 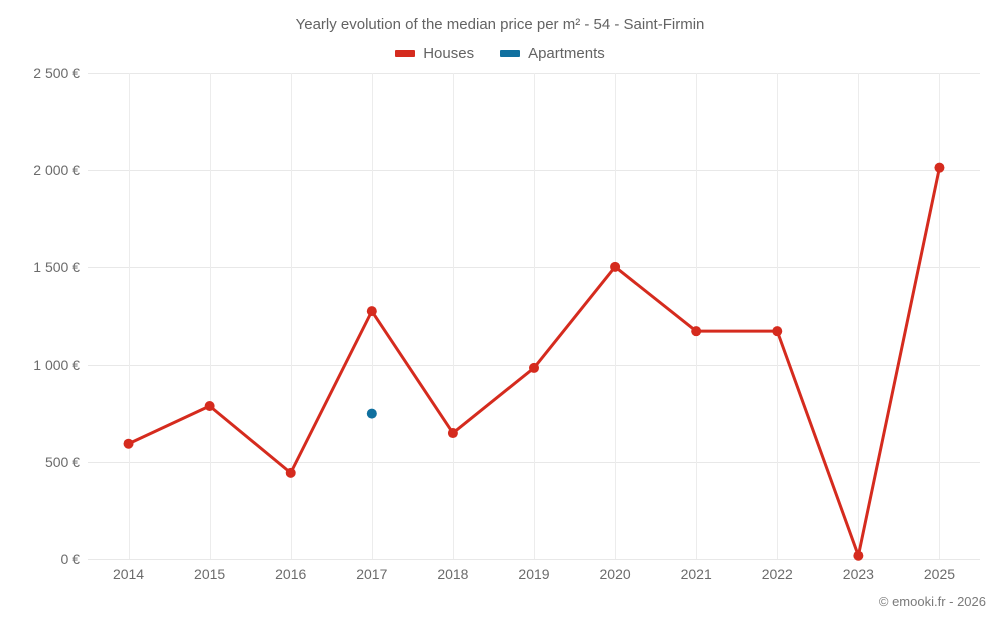 I want to click on data-point-houses-2018, so click(x=452, y=433).